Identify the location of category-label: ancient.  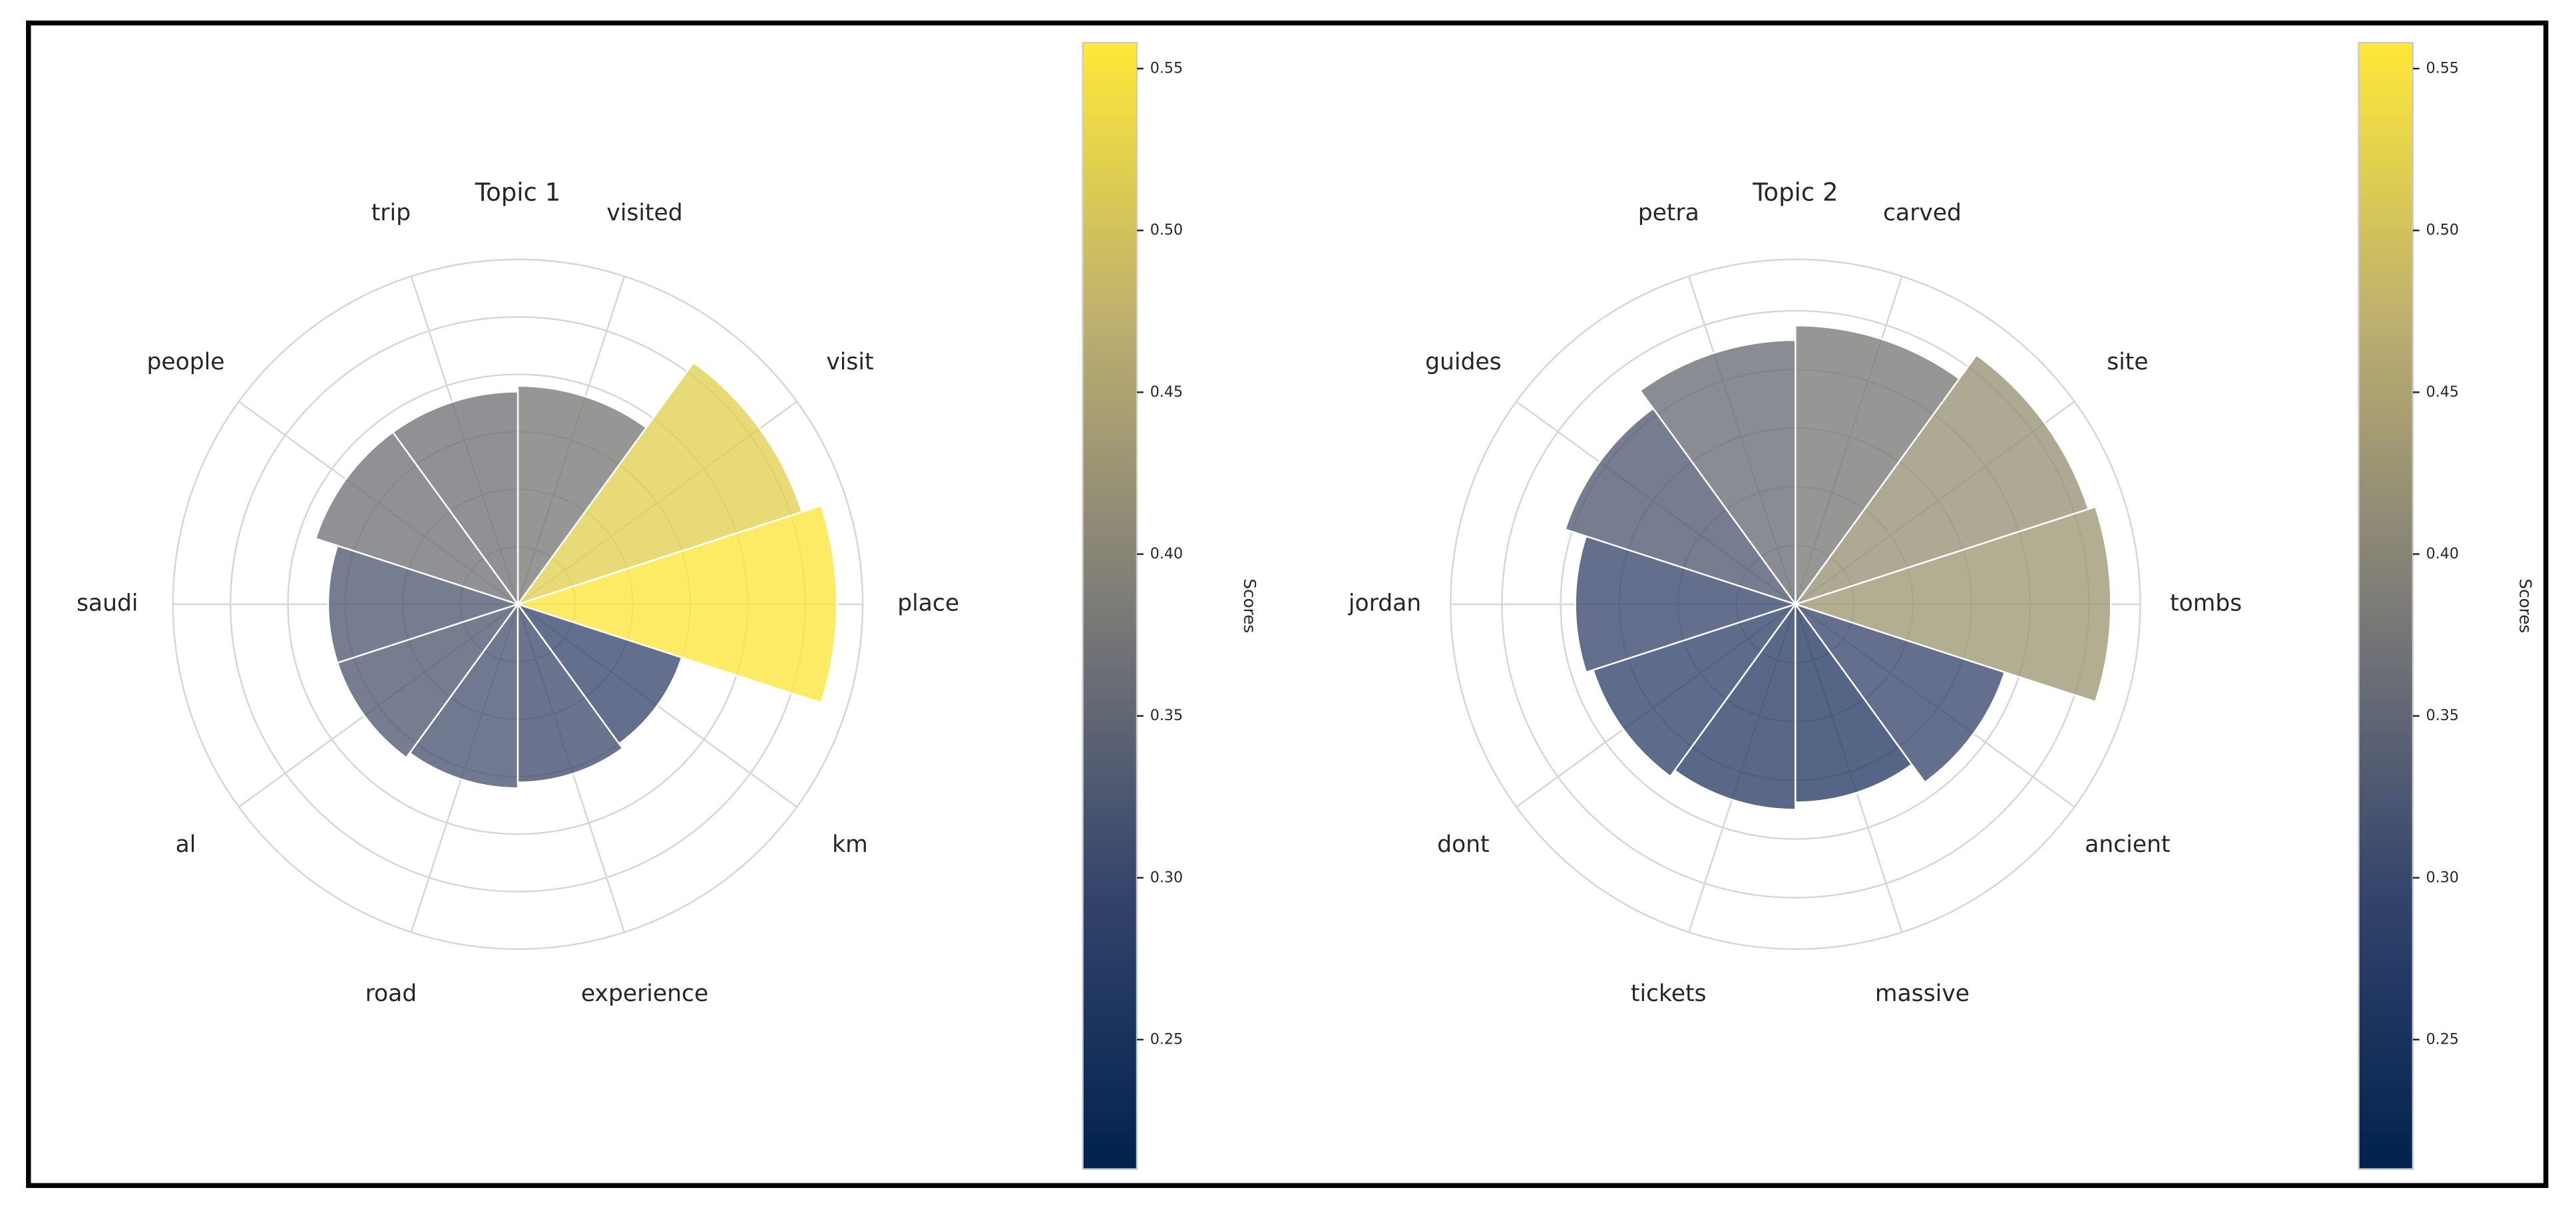
(2127, 844).